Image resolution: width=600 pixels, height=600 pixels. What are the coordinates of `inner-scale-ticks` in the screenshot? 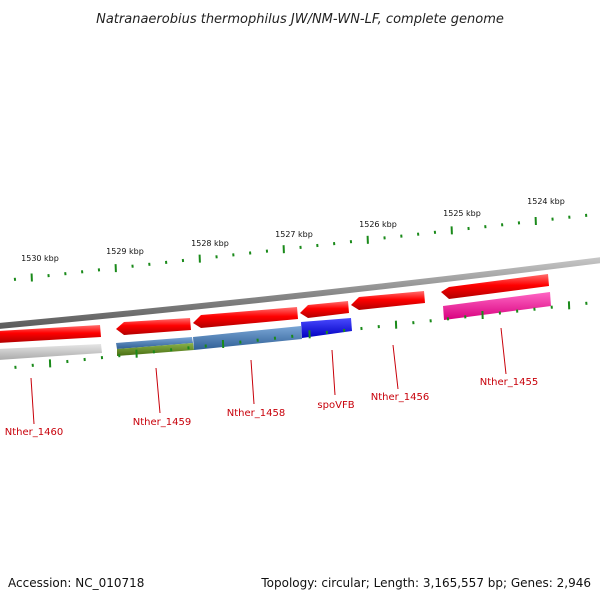 It's located at (301, 335).